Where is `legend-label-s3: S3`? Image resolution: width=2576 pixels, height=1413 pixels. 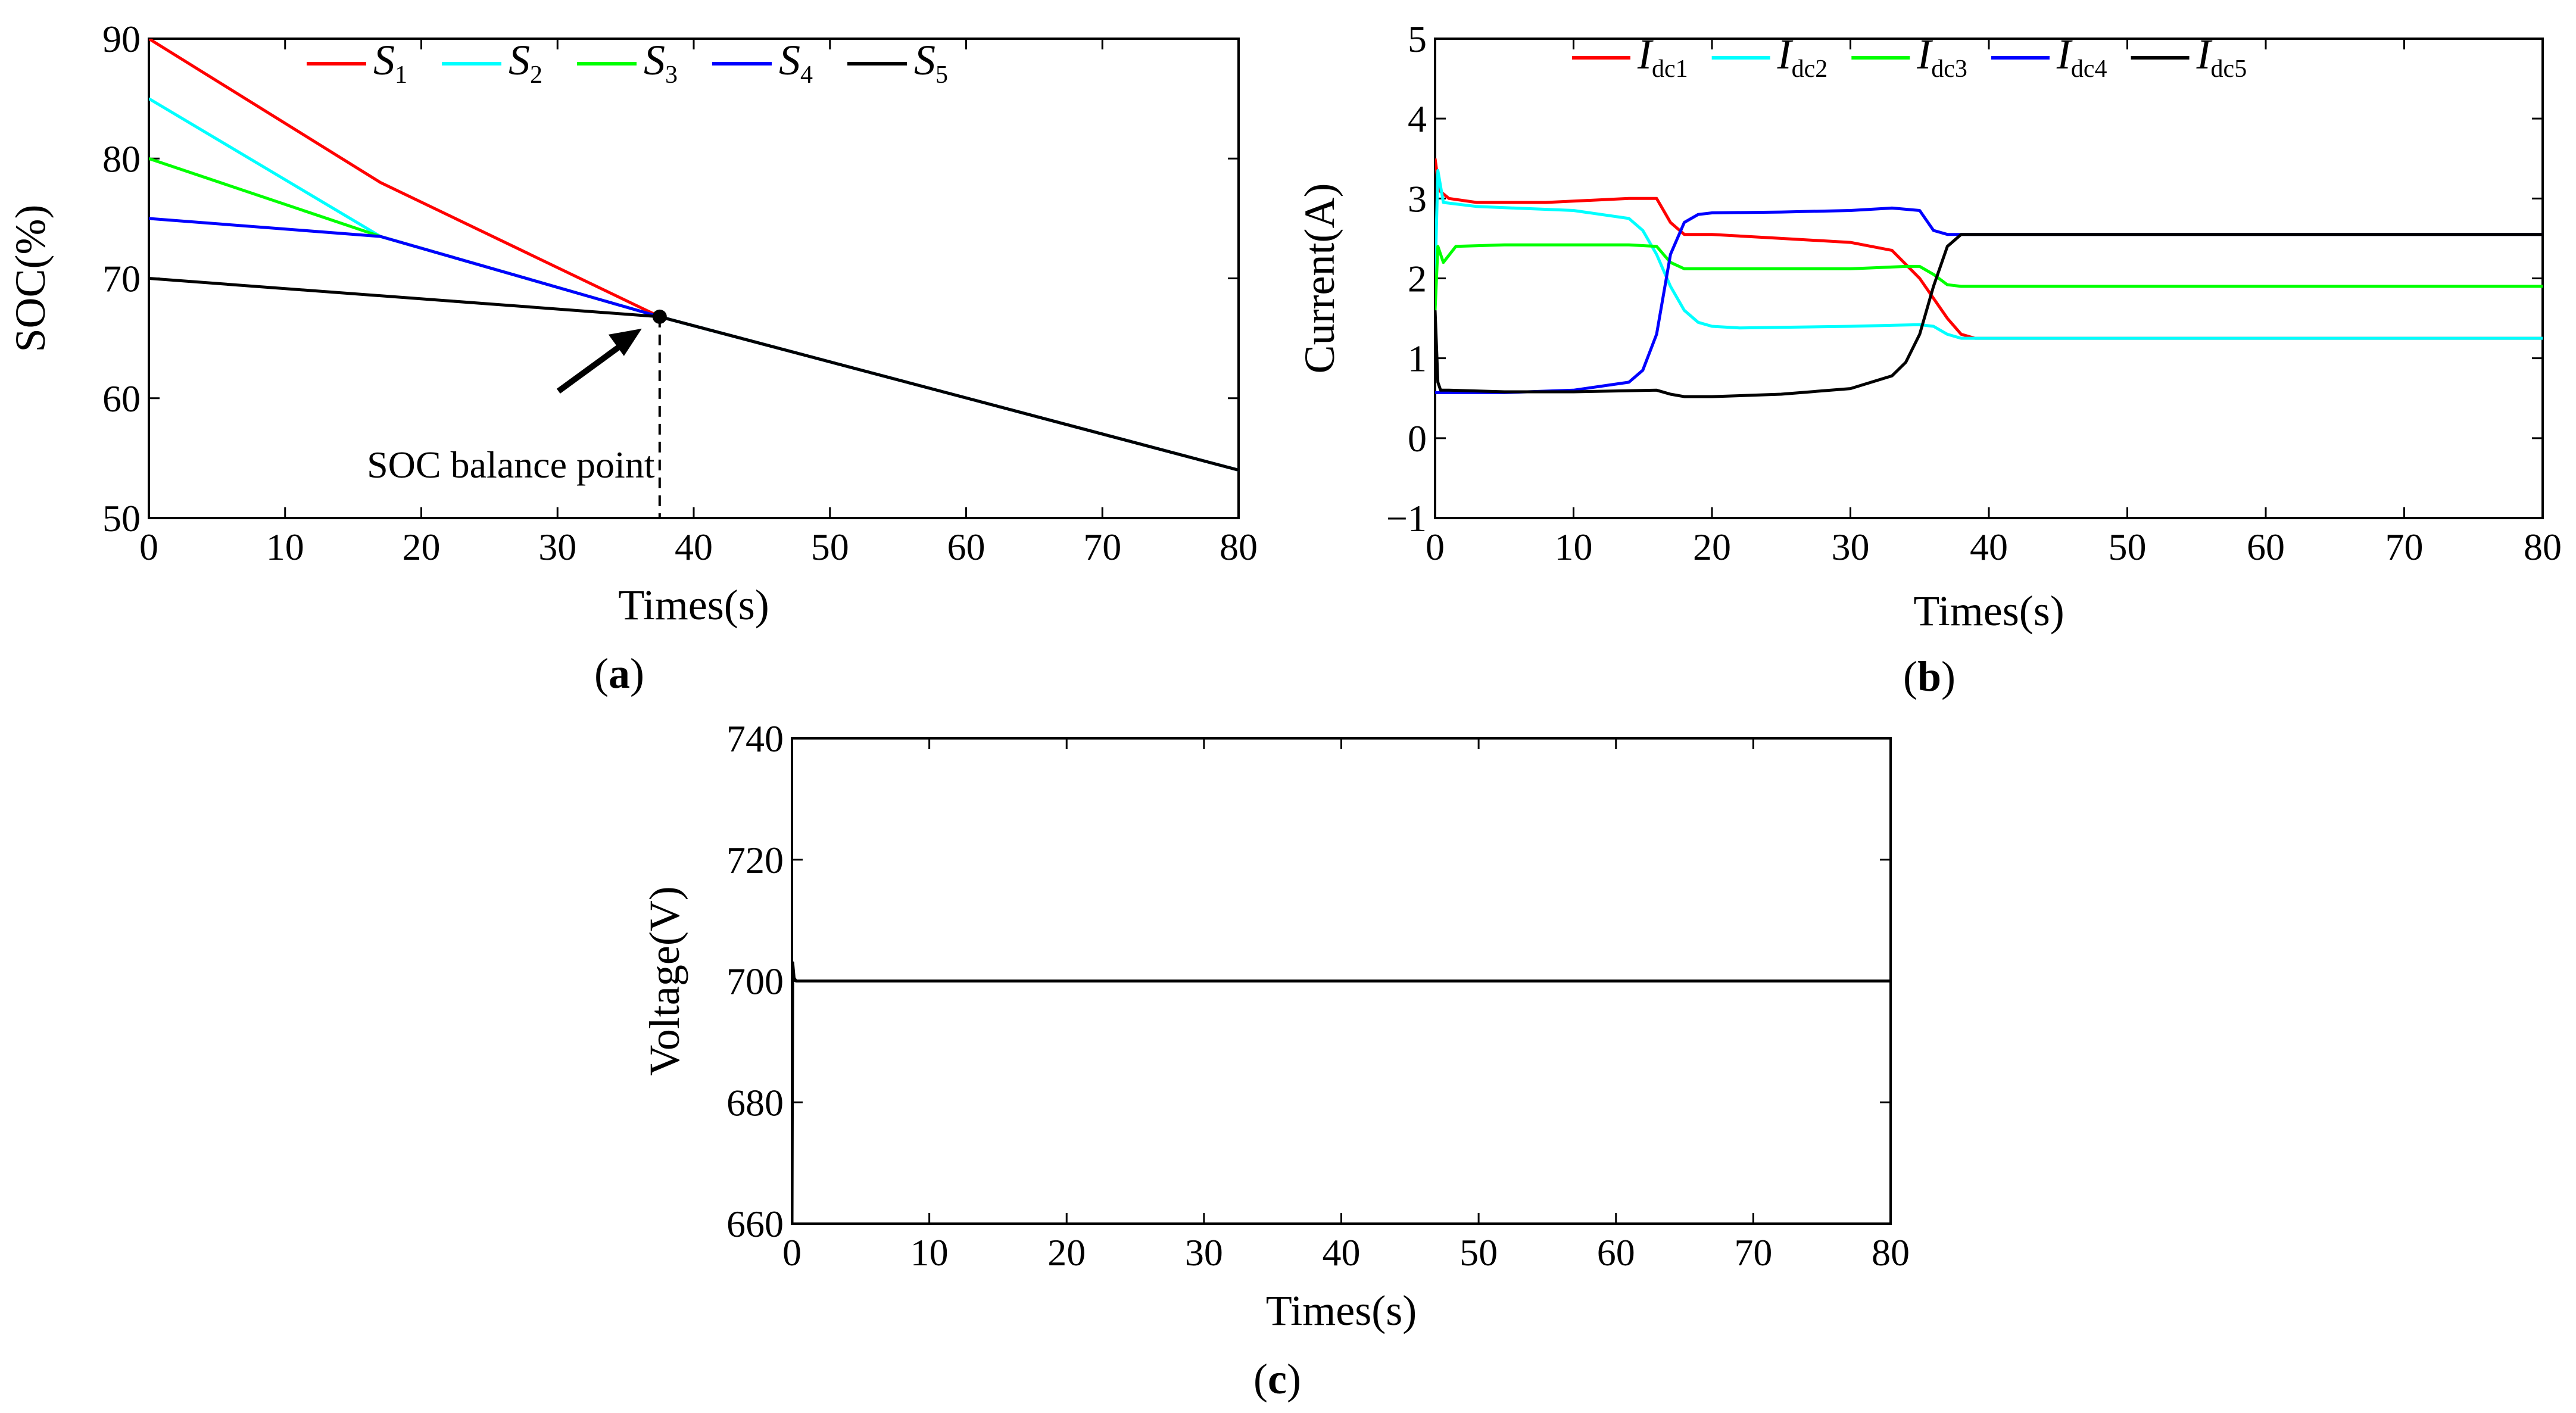
legend-label-s3: S3 is located at coordinates (661, 62).